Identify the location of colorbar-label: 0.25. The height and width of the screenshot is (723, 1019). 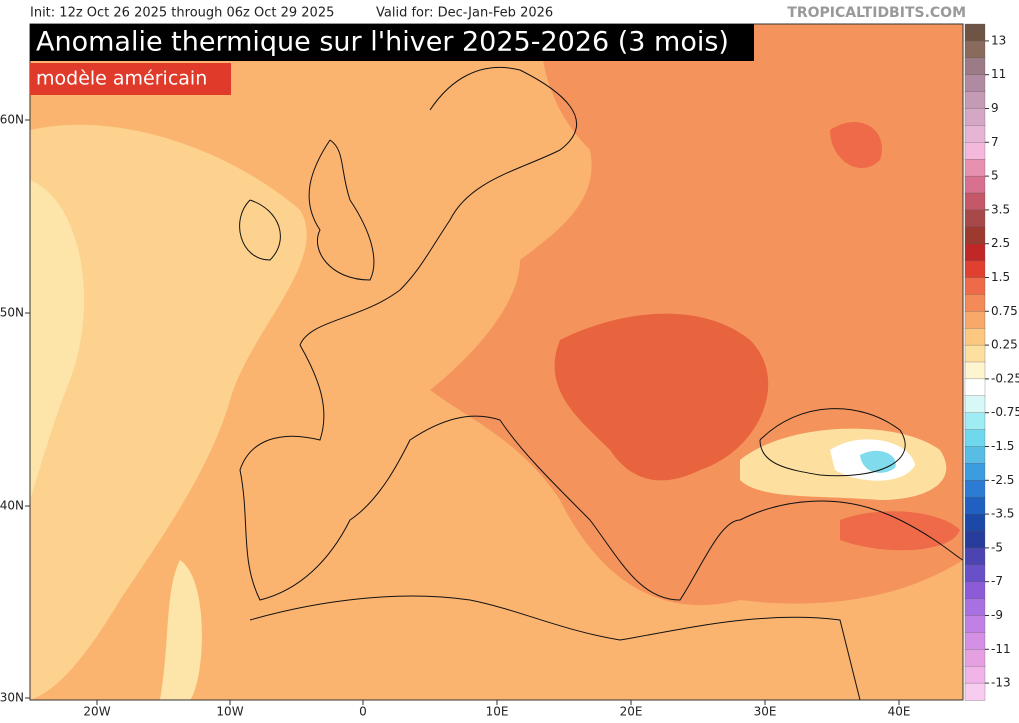
(1004, 345).